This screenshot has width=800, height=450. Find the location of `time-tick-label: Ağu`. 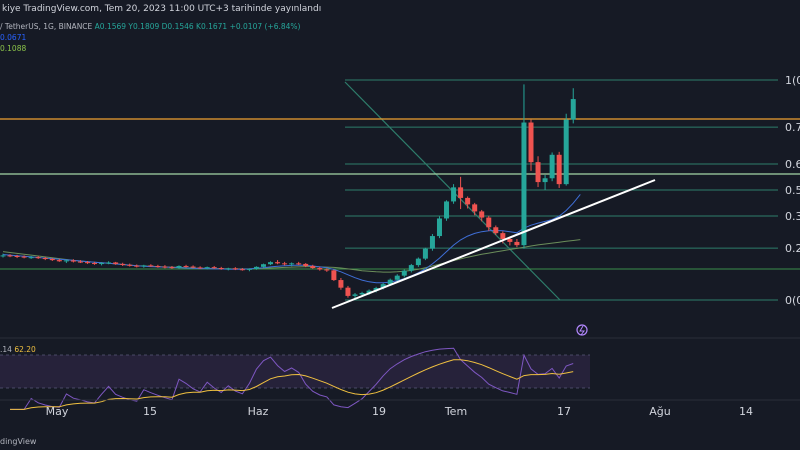

time-tick-label: Ağu is located at coordinates (659, 411).